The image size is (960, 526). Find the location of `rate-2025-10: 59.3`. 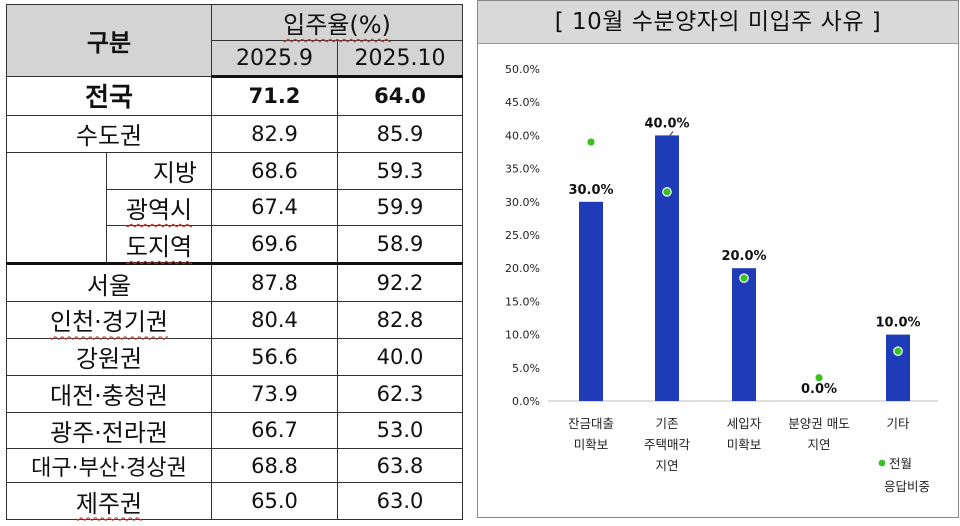

rate-2025-10: 59.3 is located at coordinates (400, 170).